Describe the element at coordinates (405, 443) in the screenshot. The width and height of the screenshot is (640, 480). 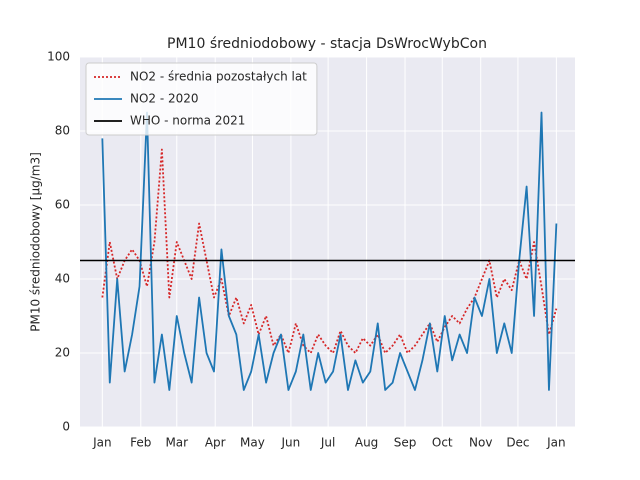
I see `x-tick-label: Sep` at that location.